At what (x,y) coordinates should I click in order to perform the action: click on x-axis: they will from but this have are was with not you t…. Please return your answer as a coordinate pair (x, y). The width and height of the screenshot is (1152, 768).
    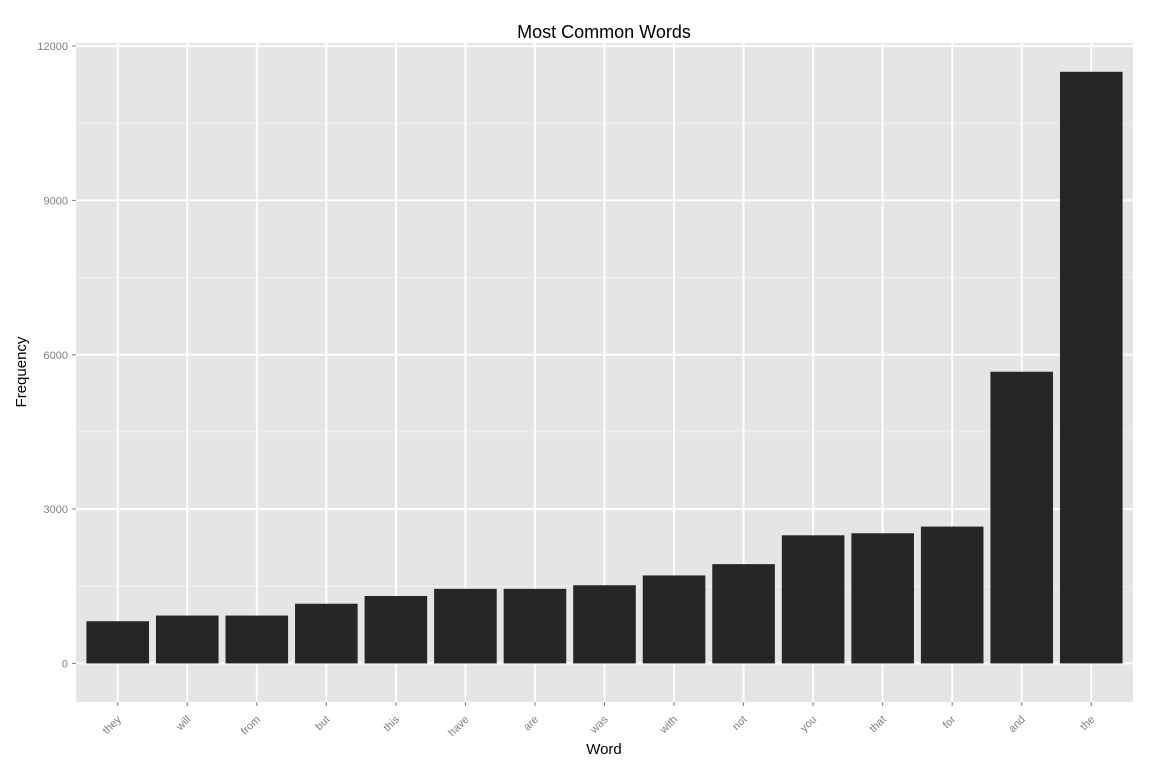
    Looking at the image, I should click on (599, 720).